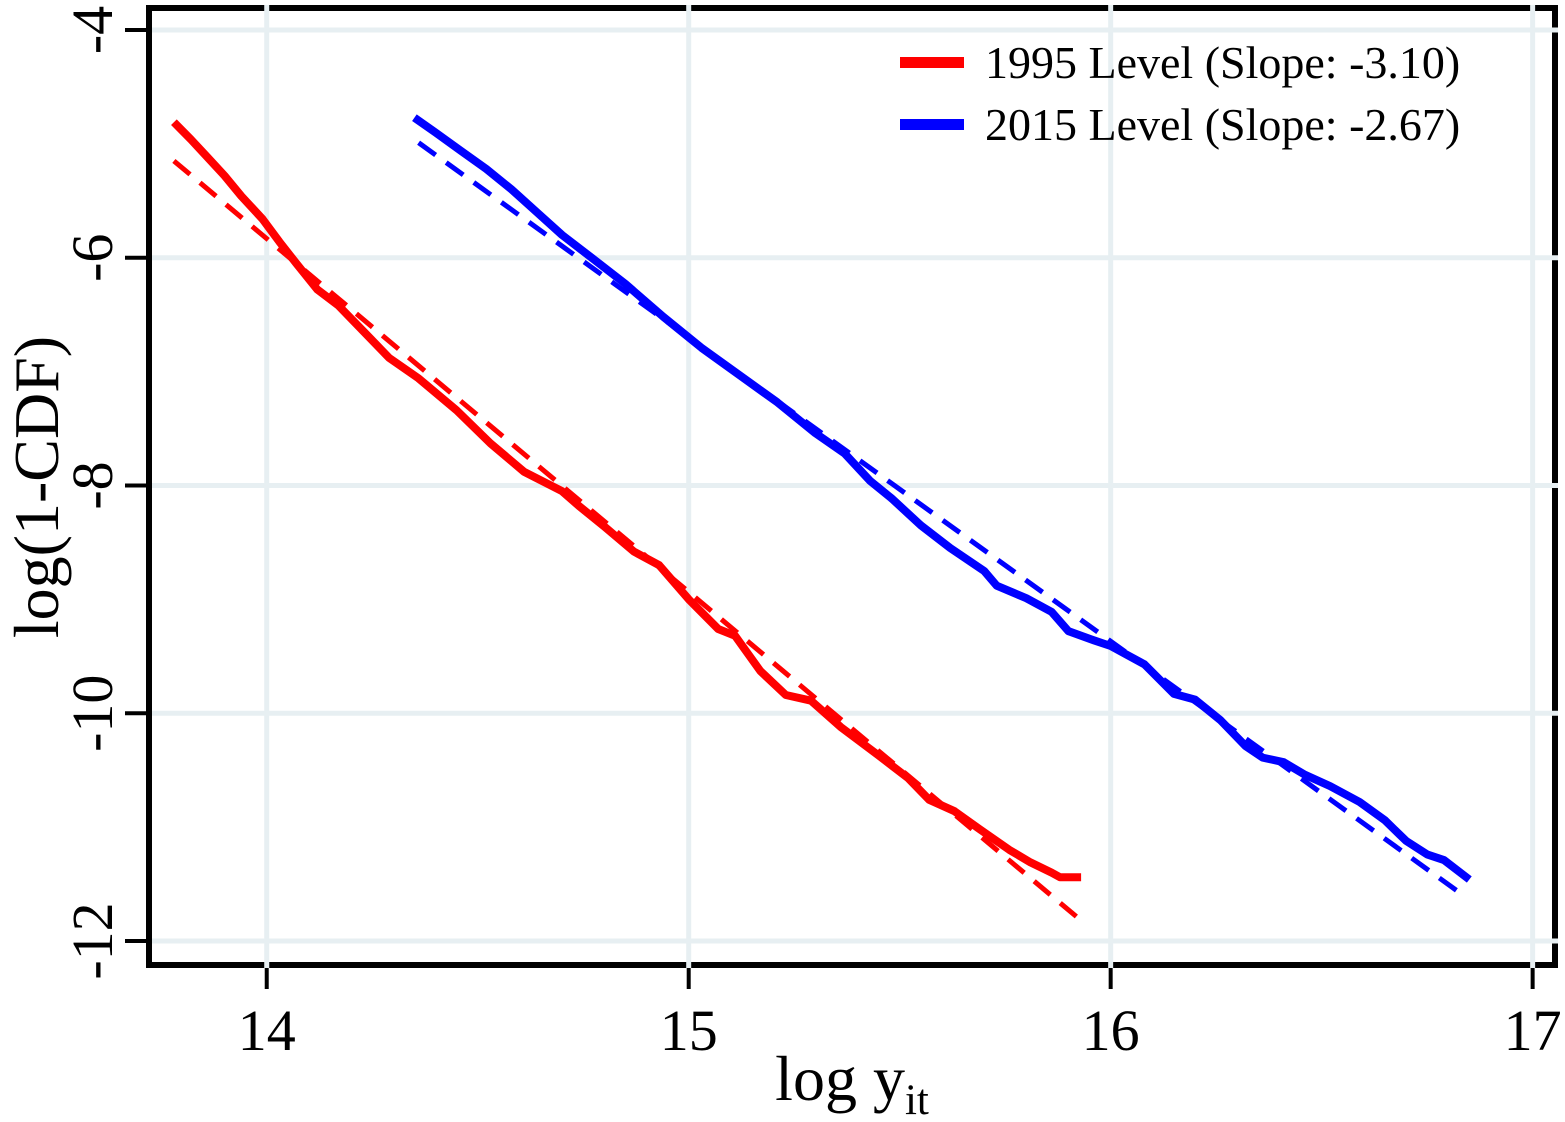  I want to click on x-tick-label-15: 15, so click(689, 1030).